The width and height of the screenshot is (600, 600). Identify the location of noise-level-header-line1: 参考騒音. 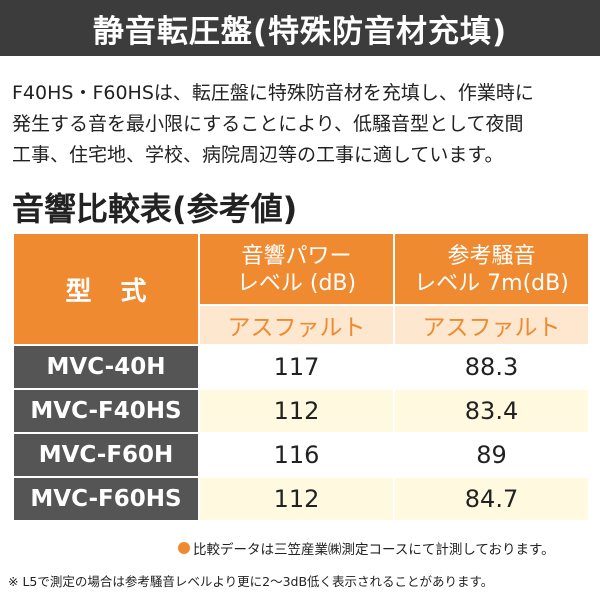
(491, 256).